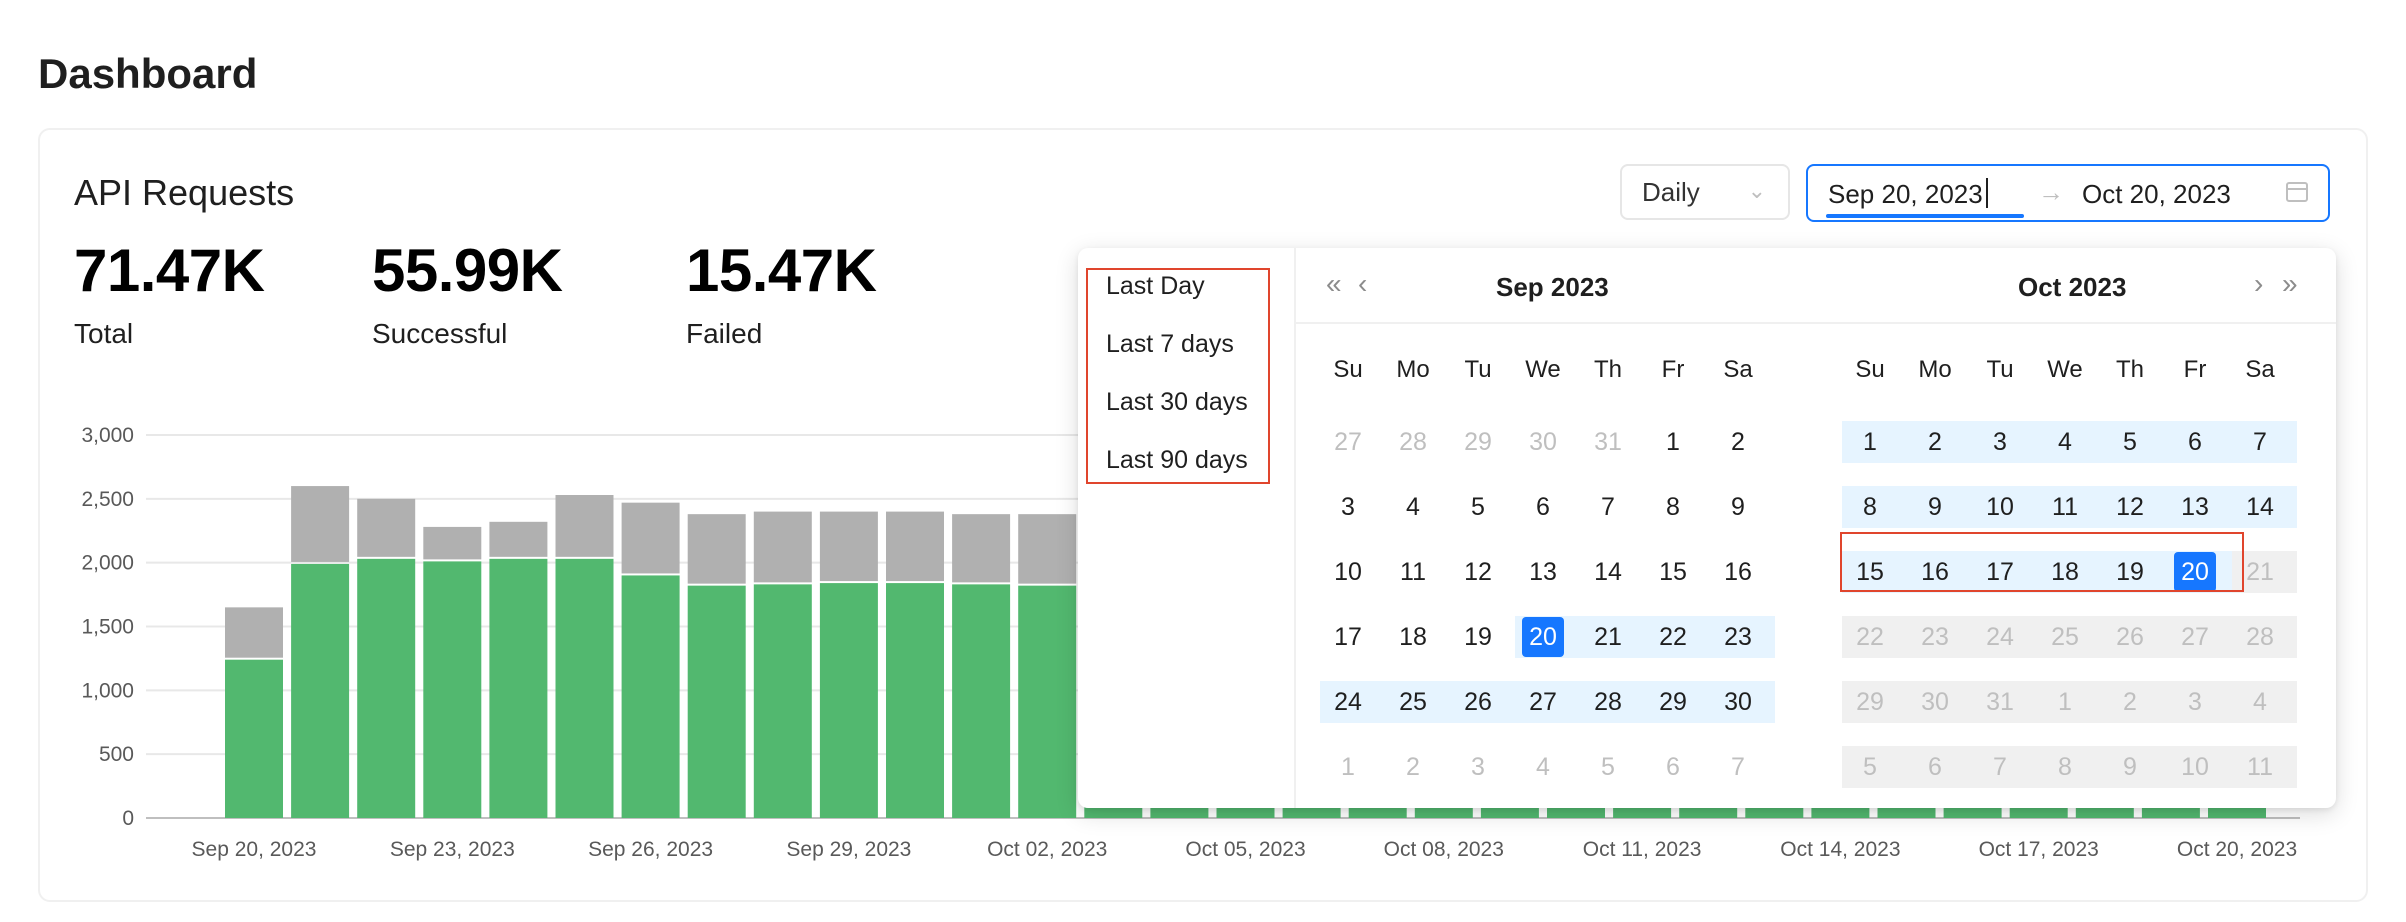  Describe the element at coordinates (2156, 194) in the screenshot. I see `range-end-input: Oct 20, 2023` at that location.